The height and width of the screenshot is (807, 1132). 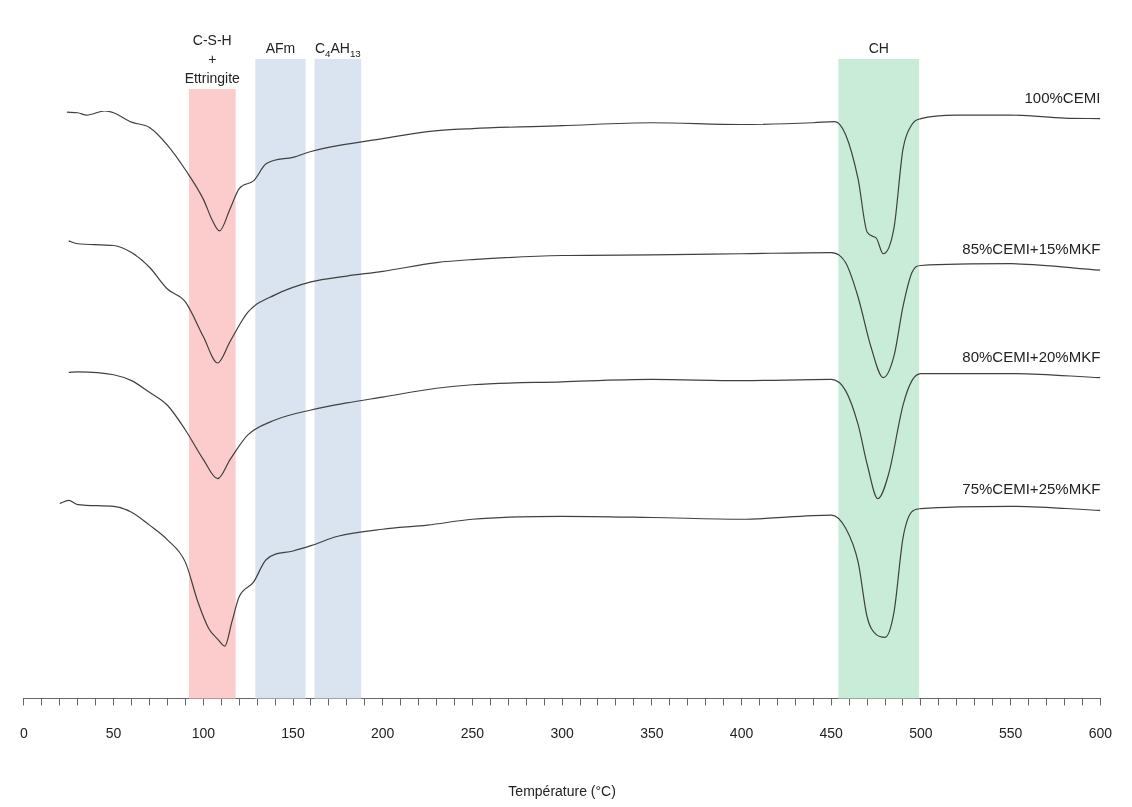 I want to click on x-tick-label: 150, so click(x=293, y=732).